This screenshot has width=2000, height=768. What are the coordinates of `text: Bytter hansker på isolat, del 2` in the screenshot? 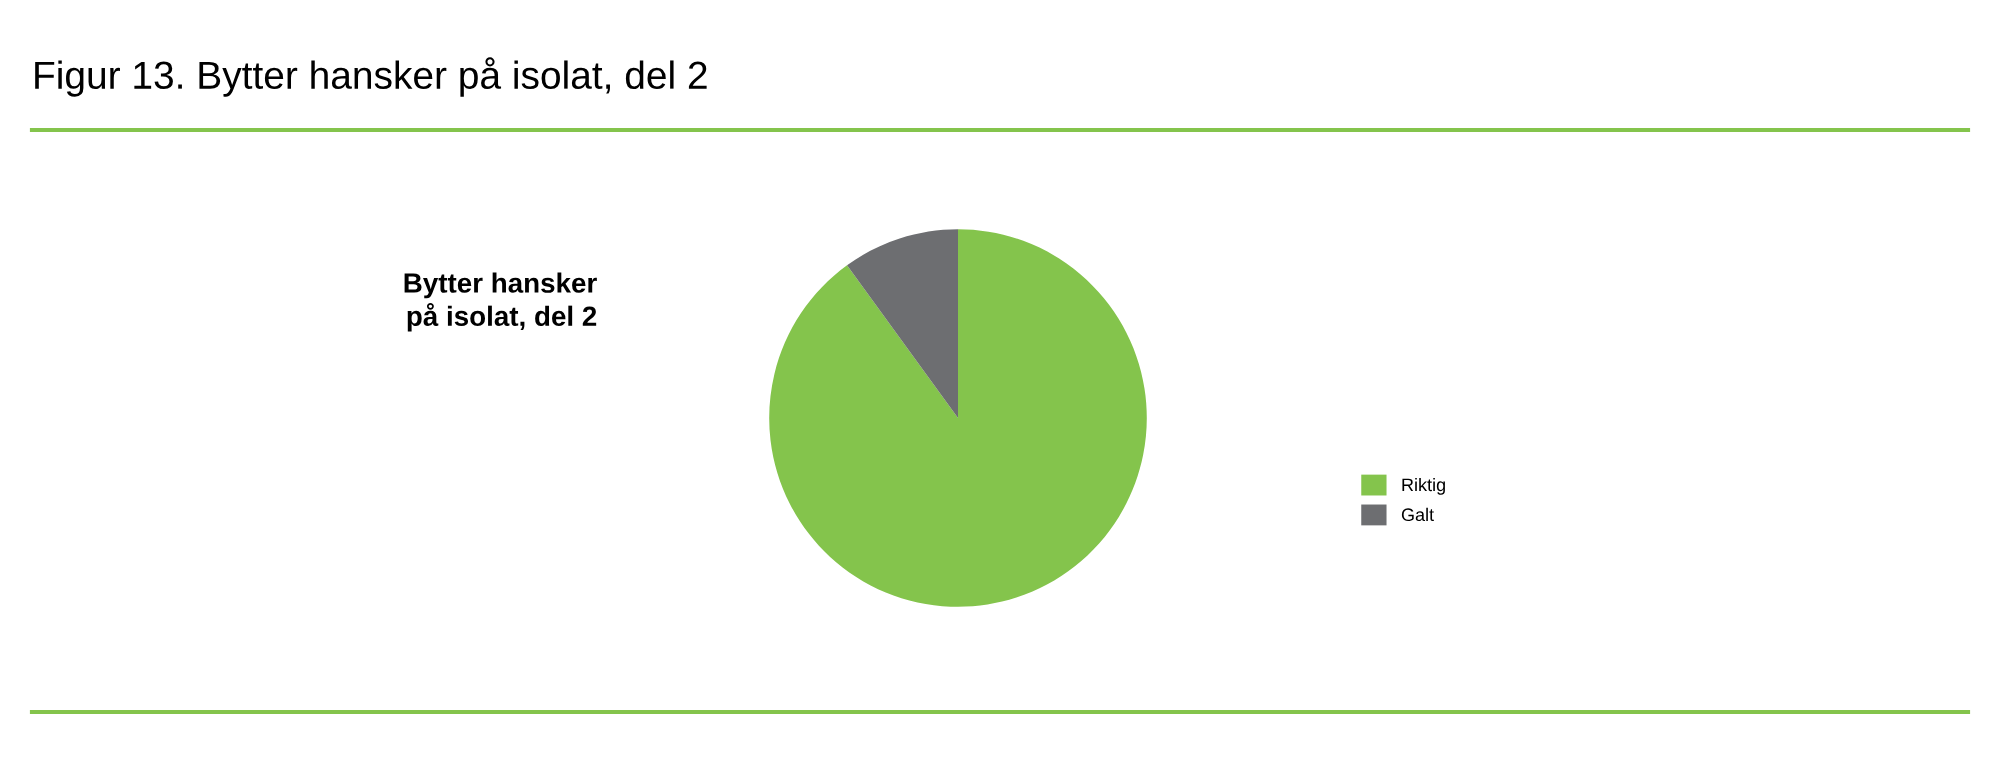 It's located at (500, 302).